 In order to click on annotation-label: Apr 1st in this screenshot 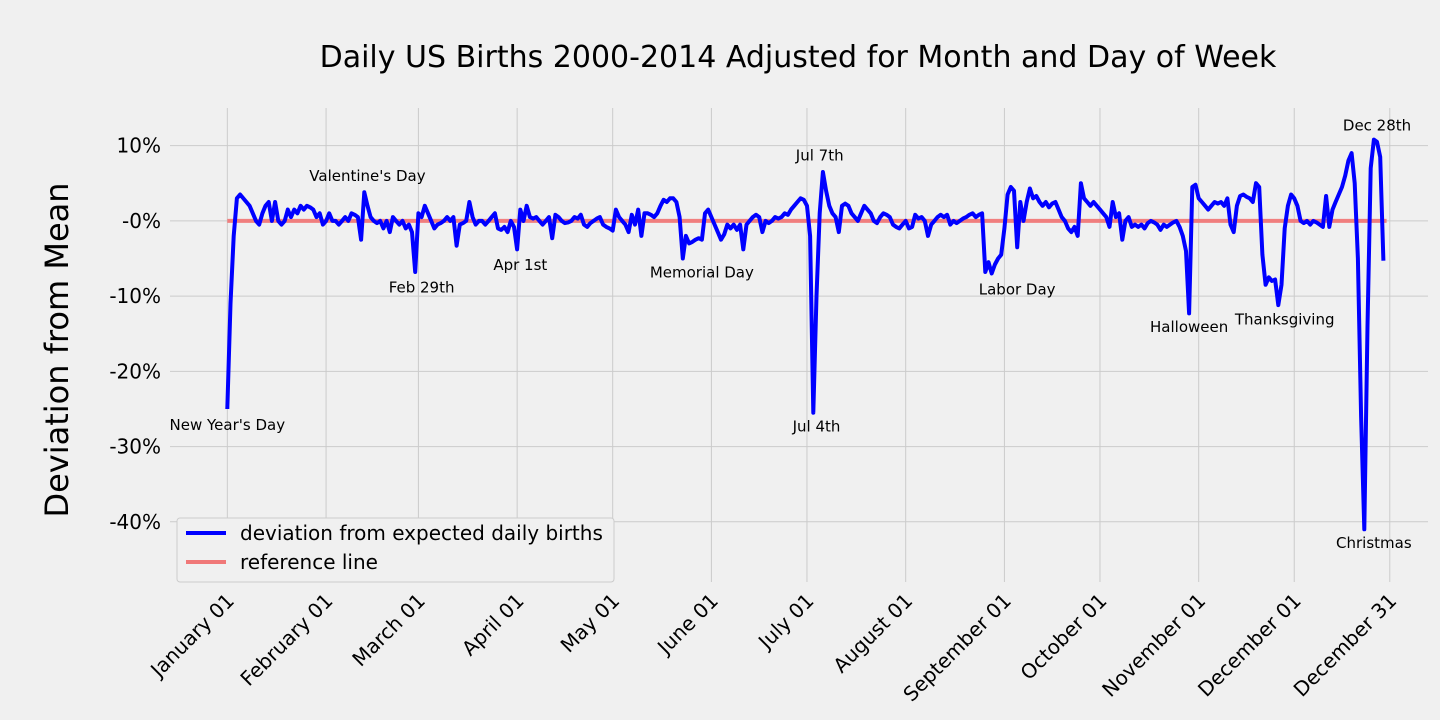, I will do `click(520, 265)`.